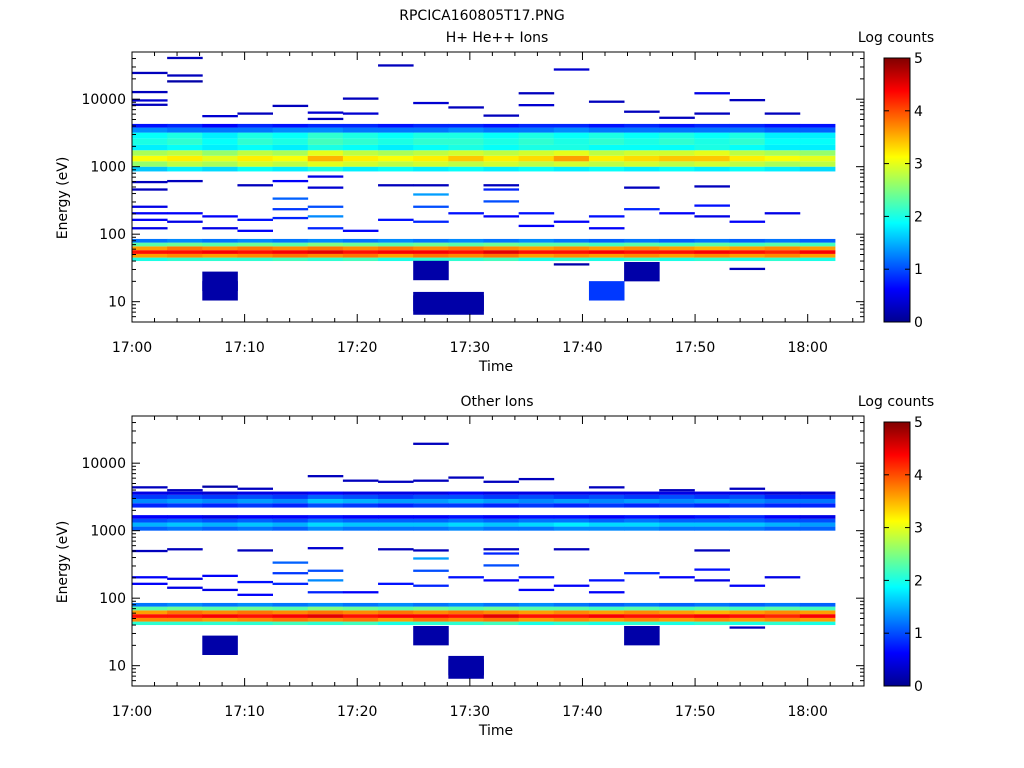 The width and height of the screenshot is (1024, 768). Describe the element at coordinates (918, 634) in the screenshot. I see `colorbar-tick-label: 1` at that location.